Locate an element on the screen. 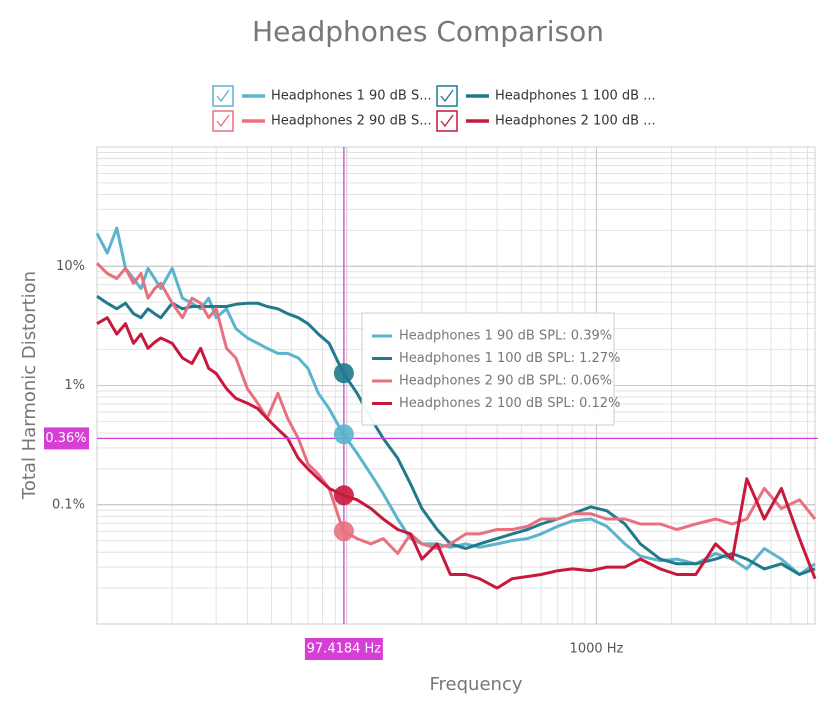  crosshair-y-label: 0.36% is located at coordinates (65, 438).